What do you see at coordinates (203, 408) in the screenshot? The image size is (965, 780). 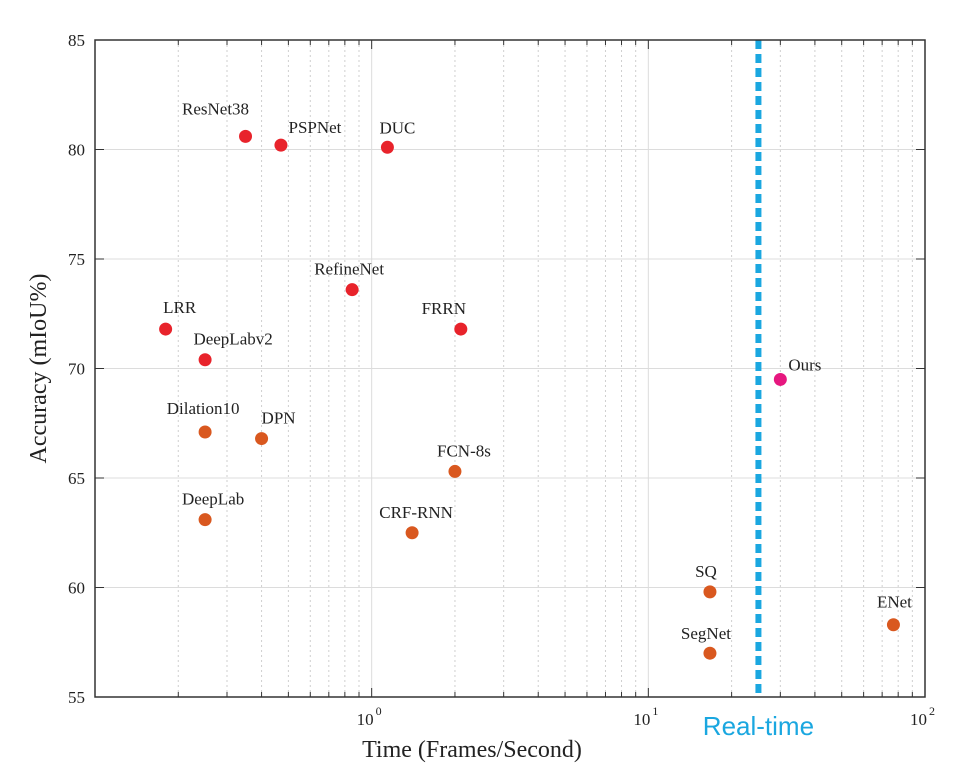 I see `point-label: Dilation10` at bounding box center [203, 408].